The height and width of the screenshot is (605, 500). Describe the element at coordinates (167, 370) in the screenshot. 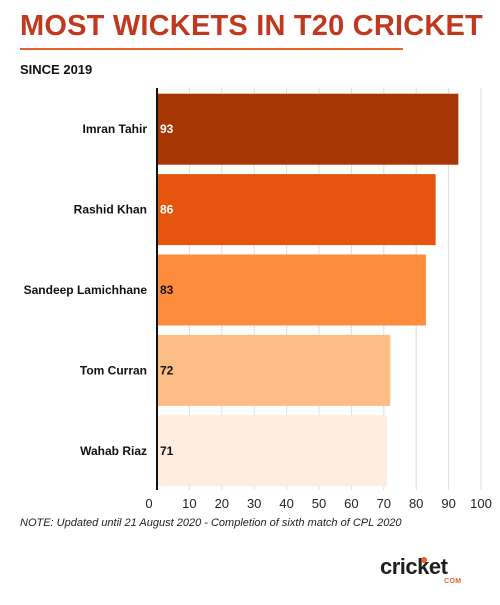

I see `bar-value-label: 72` at that location.